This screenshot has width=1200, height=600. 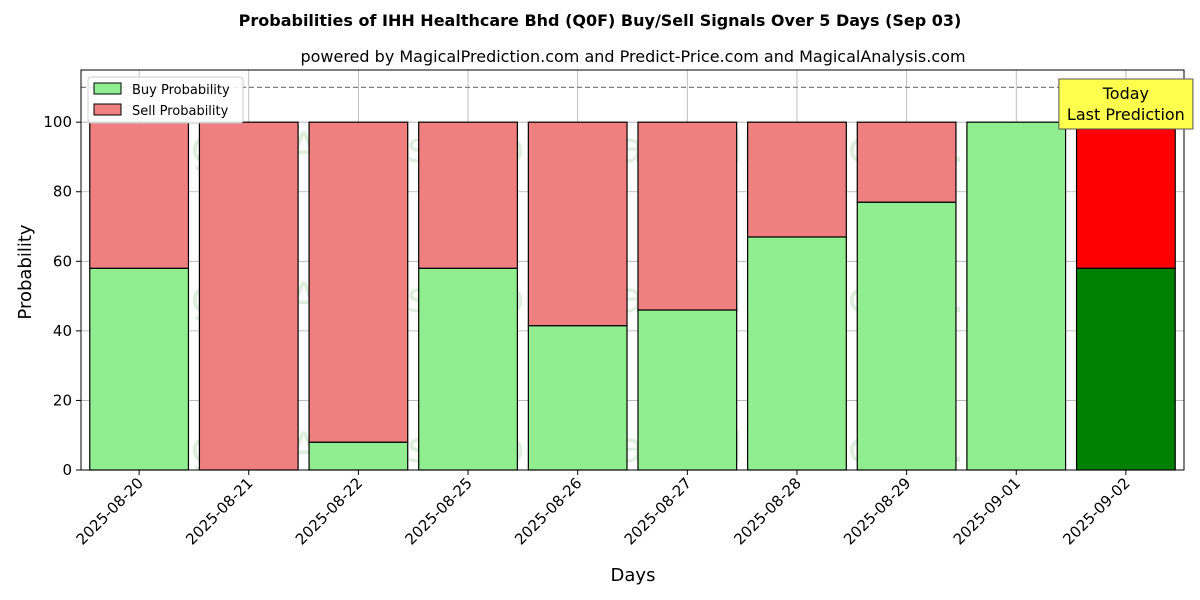 What do you see at coordinates (767, 511) in the screenshot?
I see `x-tick-label: 2025-08-28` at bounding box center [767, 511].